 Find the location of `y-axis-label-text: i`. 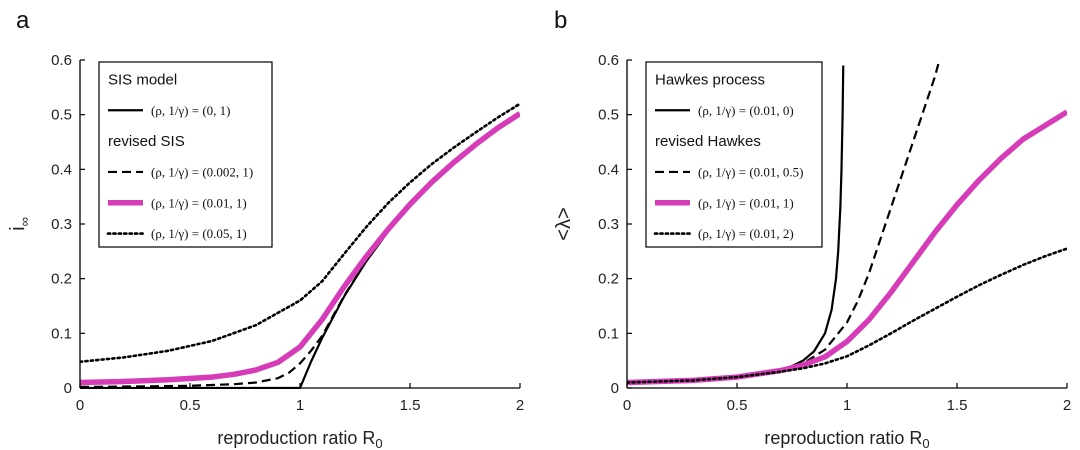

y-axis-label-text: i is located at coordinates (18, 228).